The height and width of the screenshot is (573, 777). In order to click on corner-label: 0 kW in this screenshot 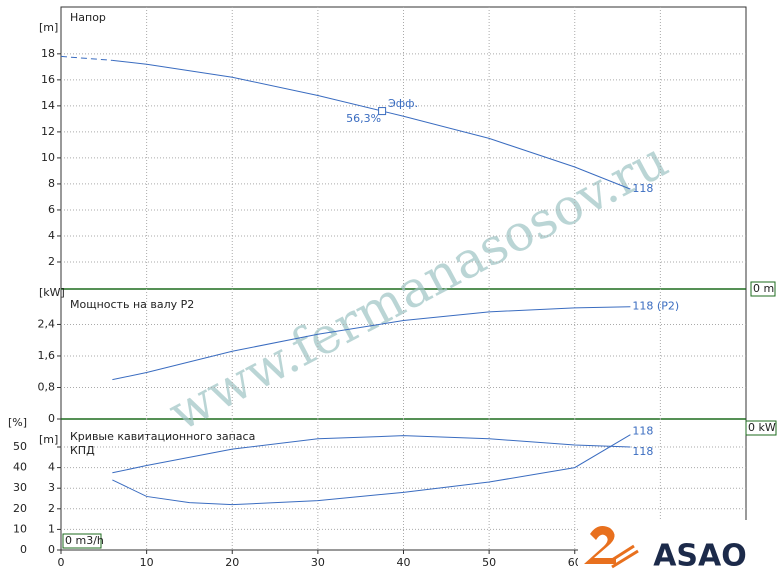, I will do `click(762, 427)`.